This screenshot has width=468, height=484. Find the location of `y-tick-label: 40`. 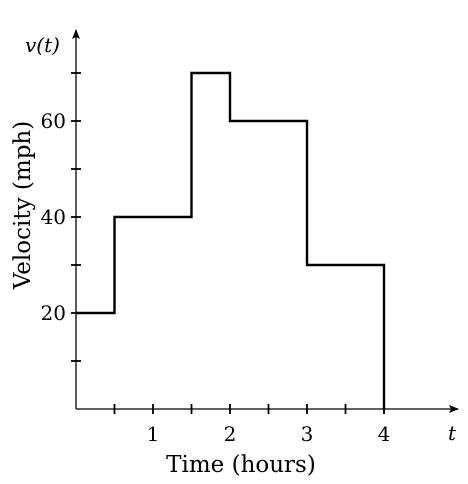

y-tick-label: 40 is located at coordinates (53, 217).